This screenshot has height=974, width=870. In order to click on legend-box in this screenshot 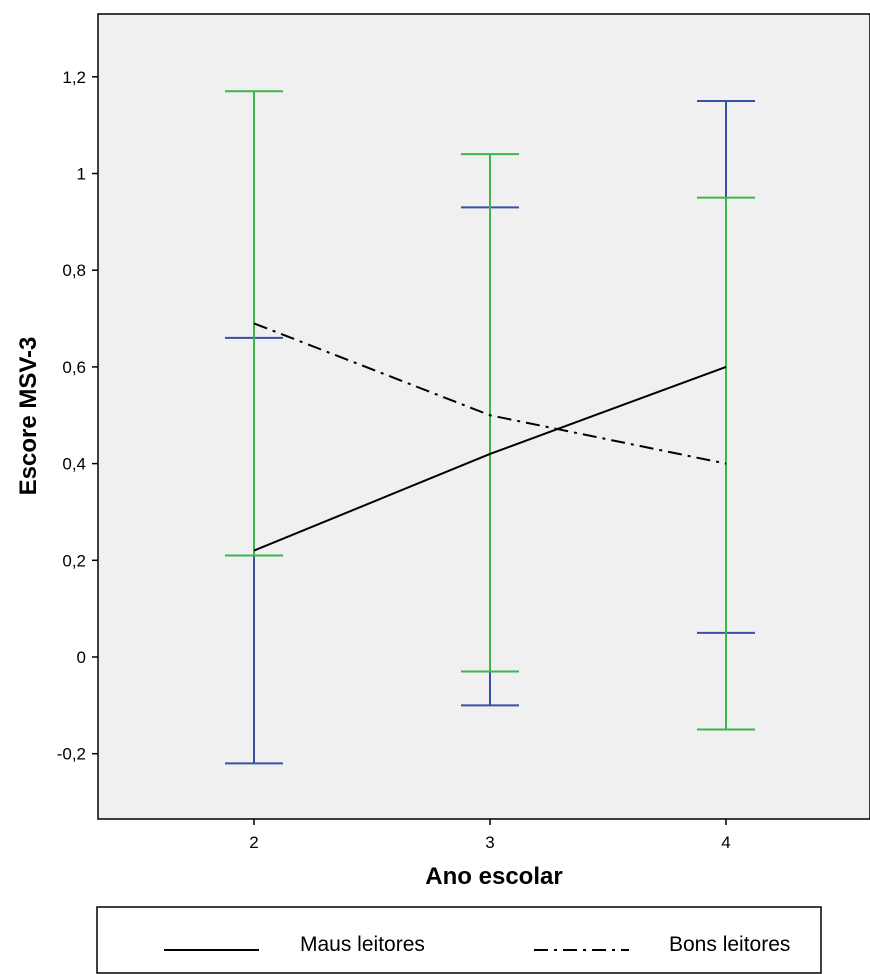, I will do `click(459, 940)`.